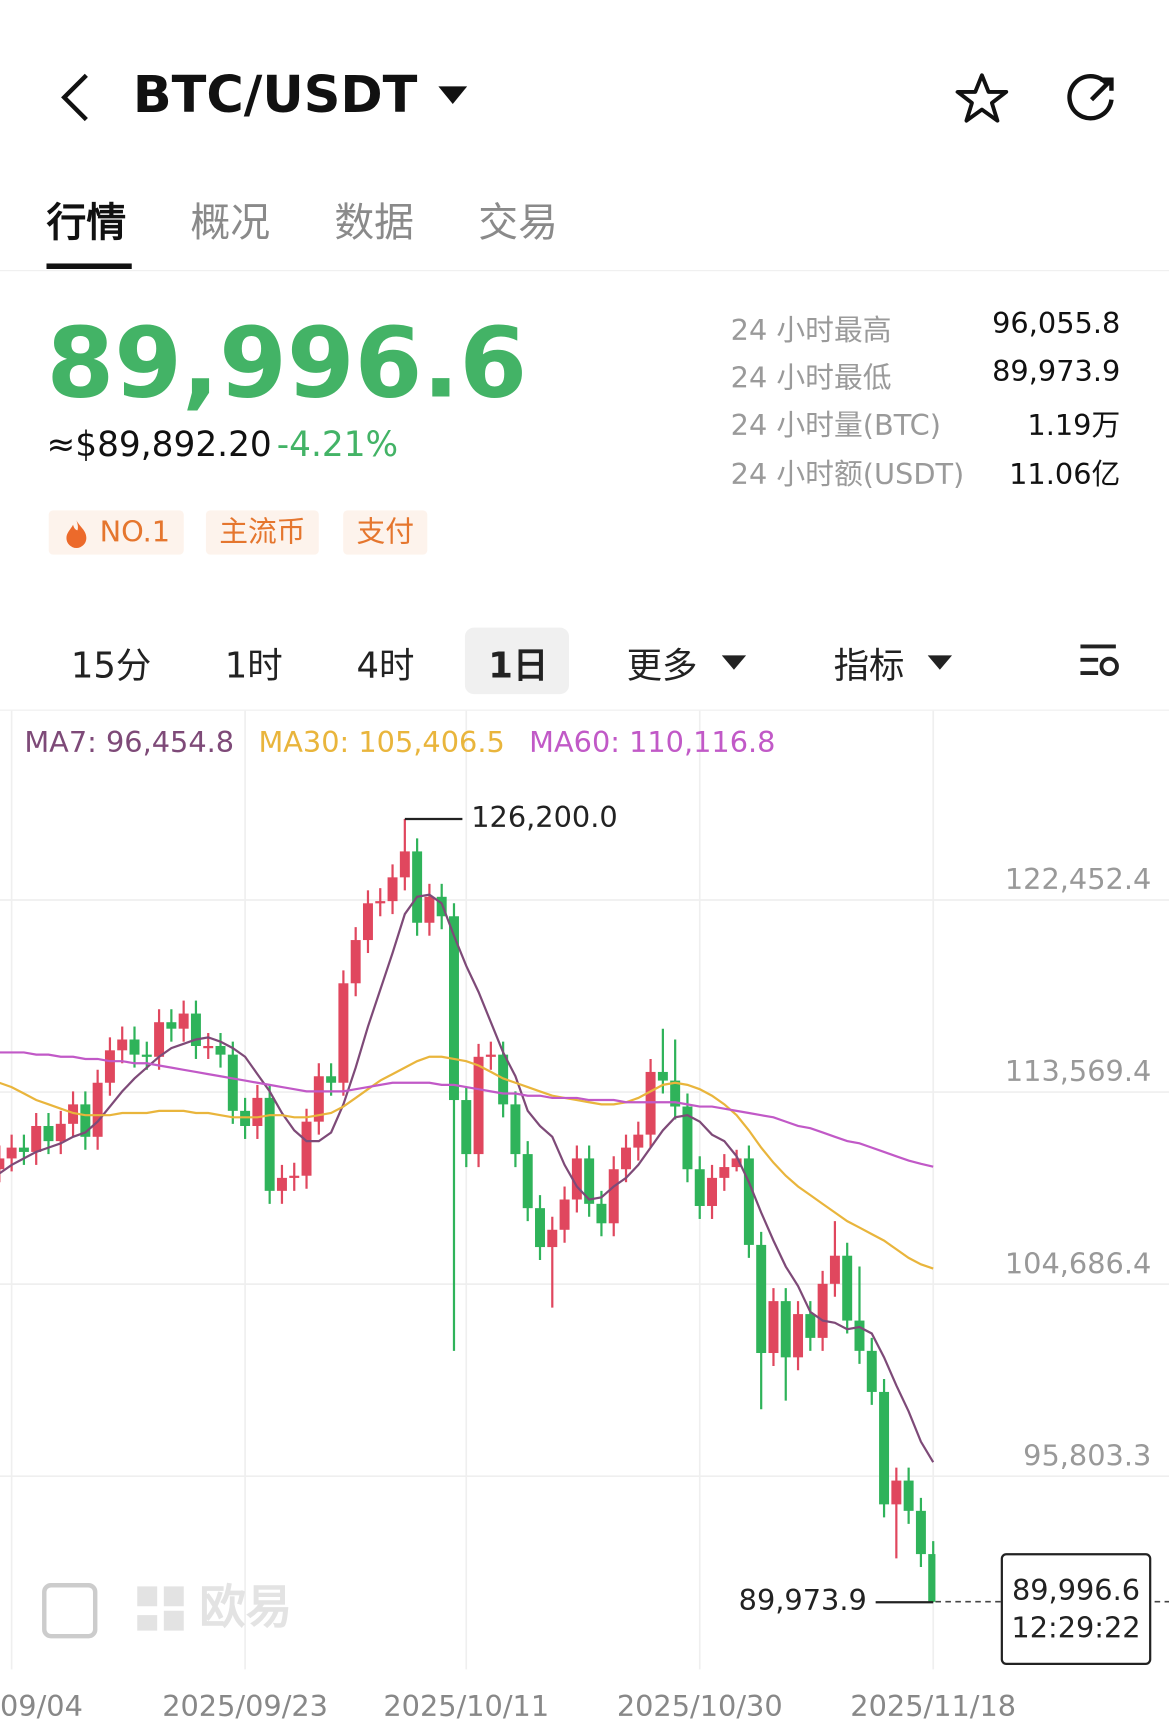  I want to click on x-tick-label: 09/04, so click(41, 1706).